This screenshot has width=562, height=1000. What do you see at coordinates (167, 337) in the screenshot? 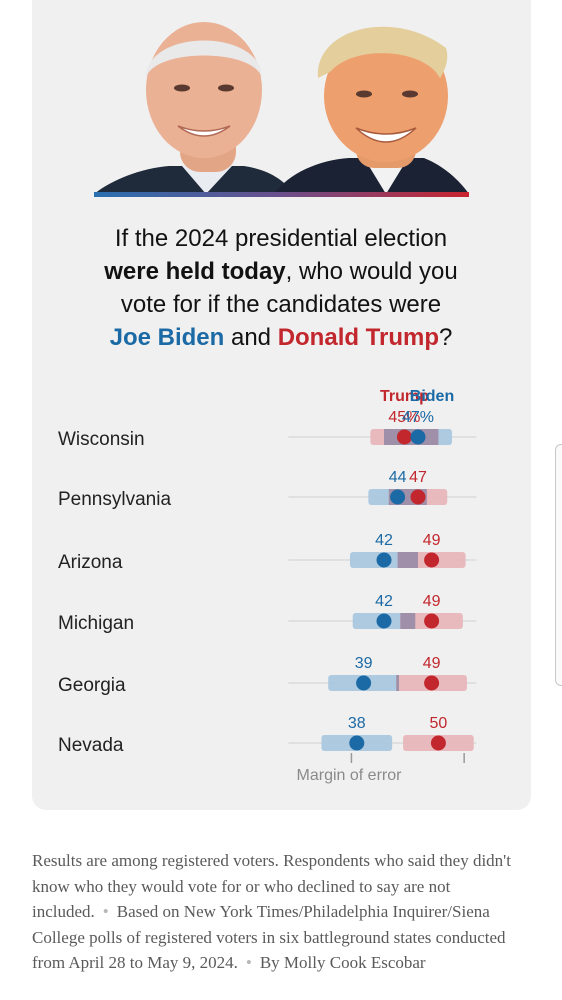
I see `biden-name: Joe Biden` at bounding box center [167, 337].